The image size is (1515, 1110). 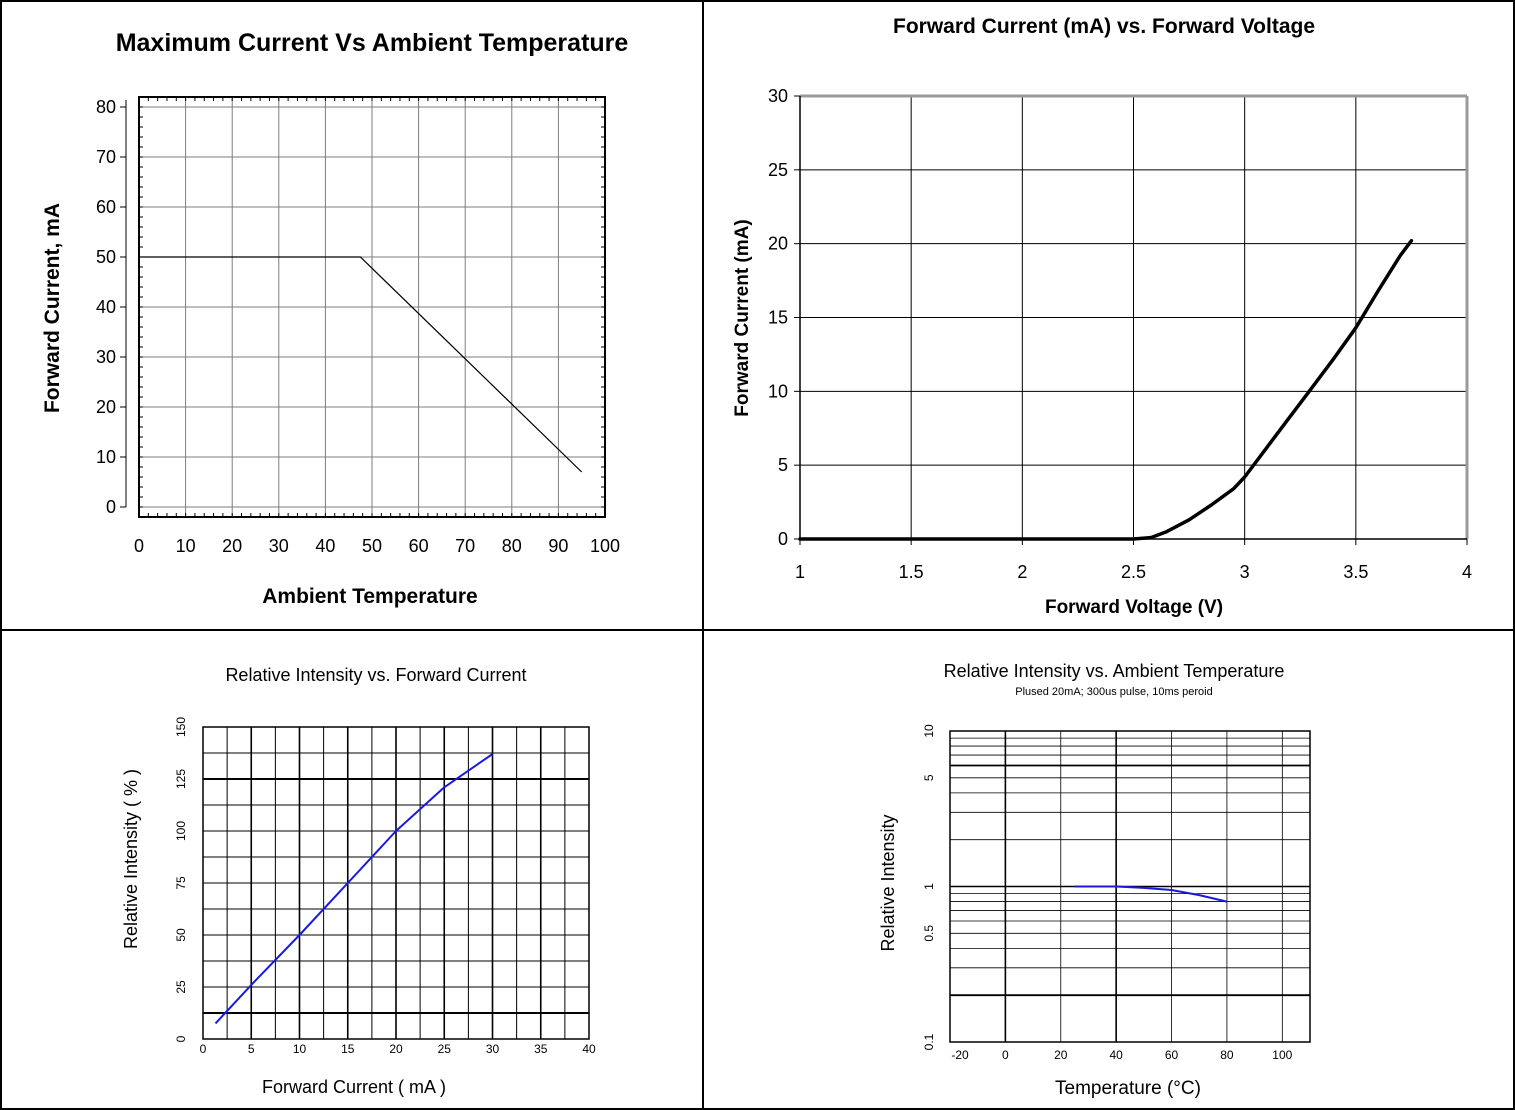 I want to click on chart-title: Relative Intensity vs. Forward Current, so click(x=375, y=675).